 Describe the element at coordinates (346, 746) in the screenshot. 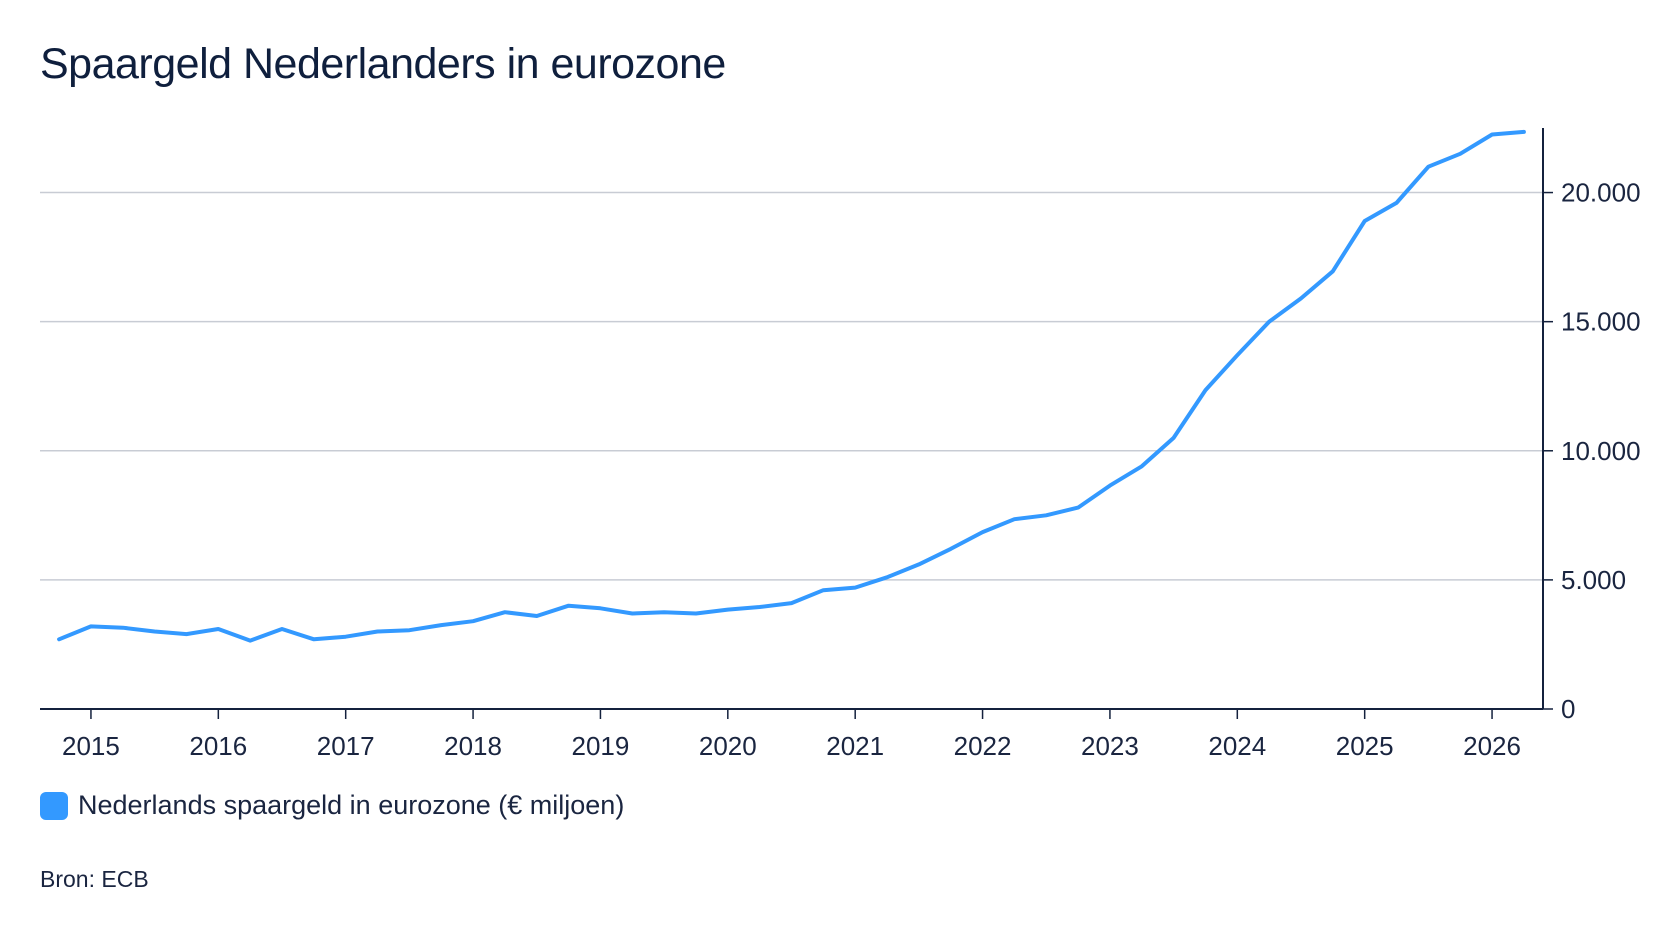

I see `x-tick-label: 2017` at that location.